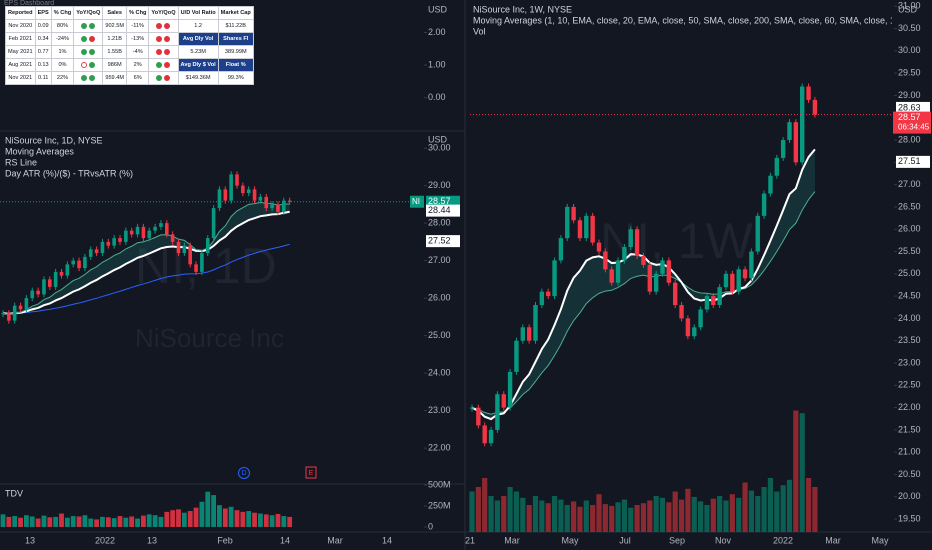 Image resolution: width=932 pixels, height=550 pixels. I want to click on y-tick-label: 500M, so click(439, 484).